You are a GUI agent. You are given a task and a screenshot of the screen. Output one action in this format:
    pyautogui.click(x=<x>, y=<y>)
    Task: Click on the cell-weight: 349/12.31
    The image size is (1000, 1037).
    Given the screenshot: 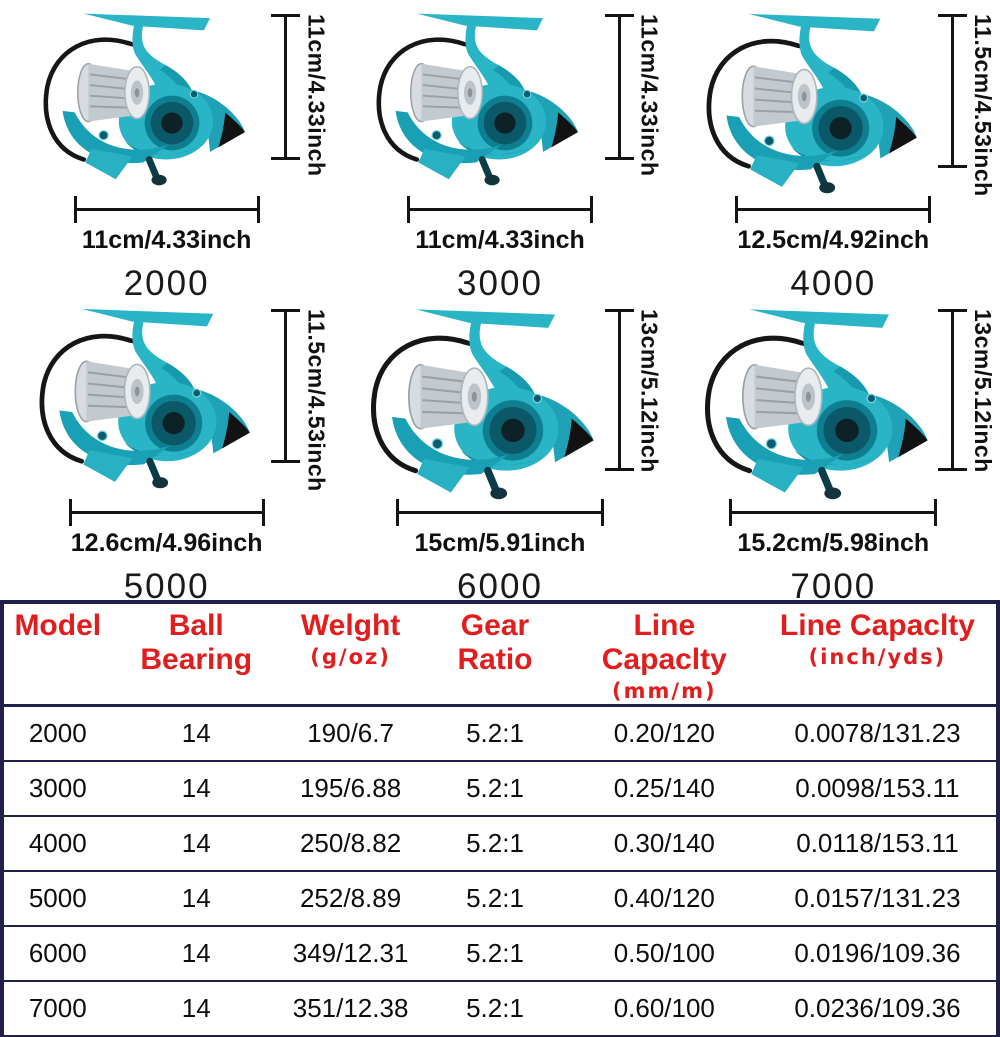 What is the action you would take?
    pyautogui.click(x=350, y=953)
    